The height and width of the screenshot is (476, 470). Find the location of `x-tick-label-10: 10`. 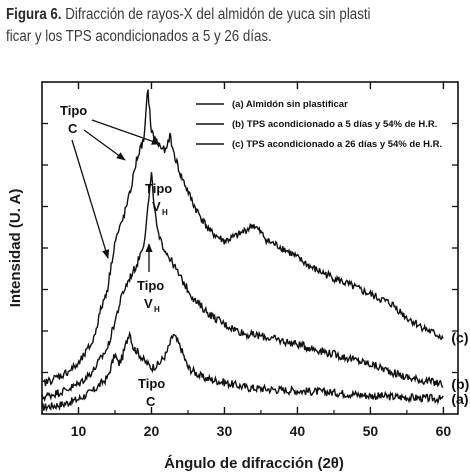

x-tick-label-10: 10 is located at coordinates (79, 431).